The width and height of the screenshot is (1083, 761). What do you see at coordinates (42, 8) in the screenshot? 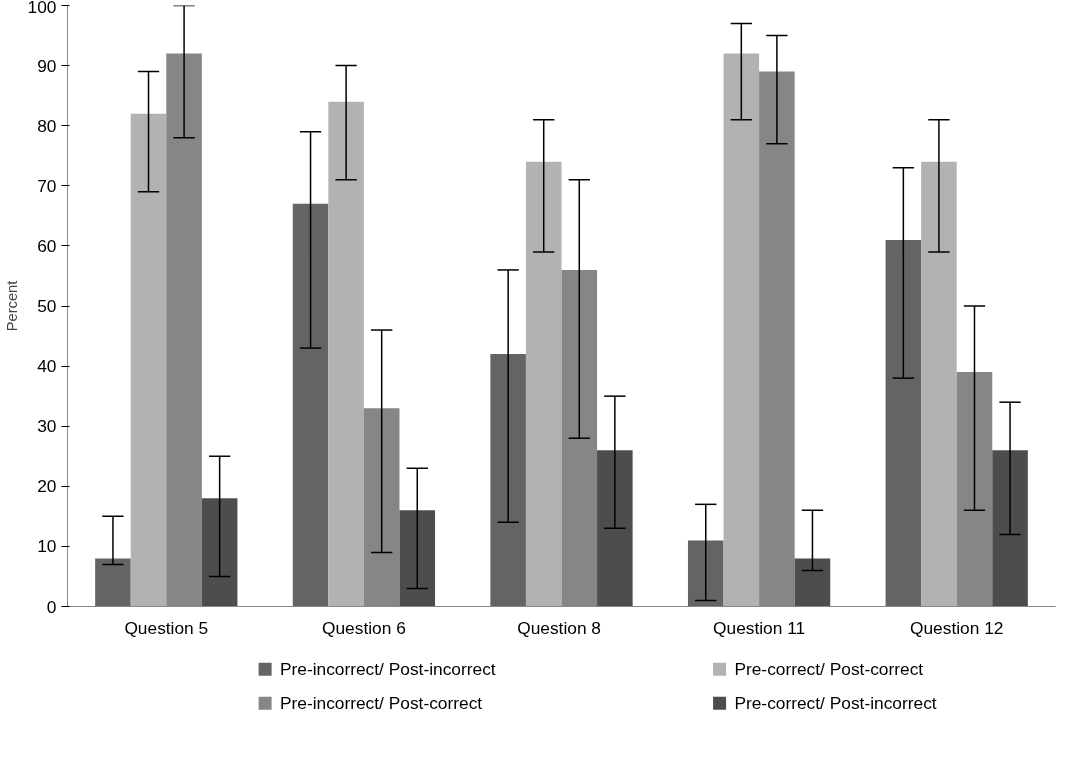
I see `y-tick-label: 100` at bounding box center [42, 8].